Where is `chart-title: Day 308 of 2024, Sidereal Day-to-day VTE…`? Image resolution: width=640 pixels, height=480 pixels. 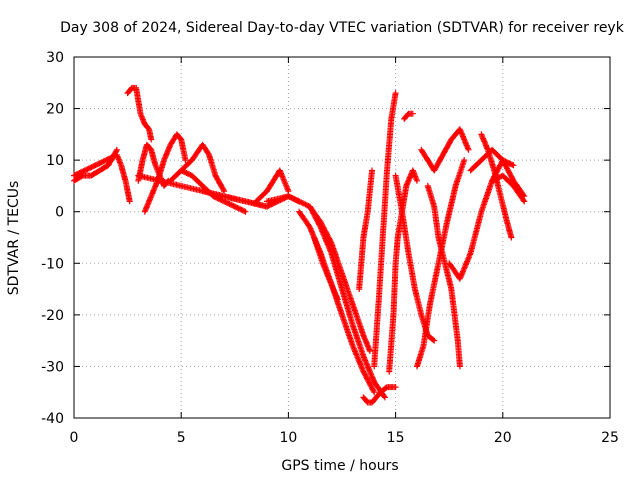 chart-title: Day 308 of 2024, Sidereal Day-to-day VTE… is located at coordinates (342, 28).